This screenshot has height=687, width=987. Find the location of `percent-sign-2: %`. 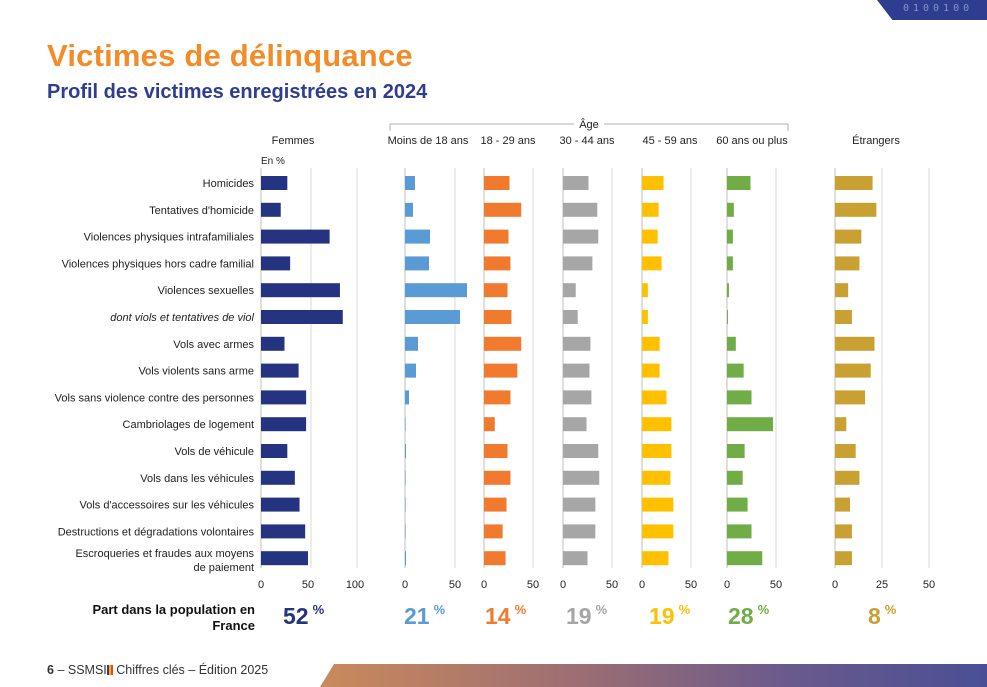

percent-sign-2: % is located at coordinates (520, 609).